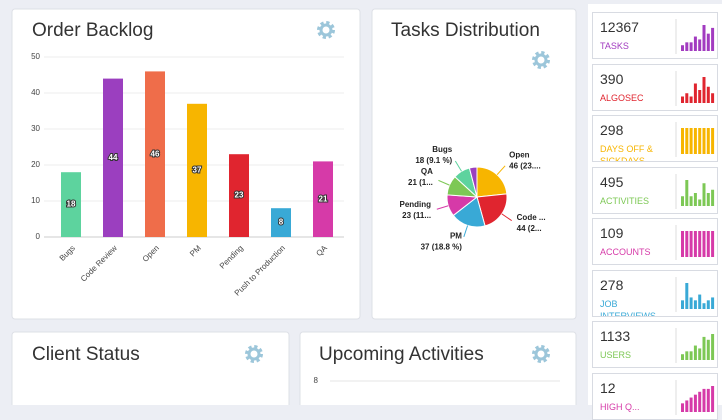  I want to click on stat-label: ACCOUNTS, so click(625, 252).